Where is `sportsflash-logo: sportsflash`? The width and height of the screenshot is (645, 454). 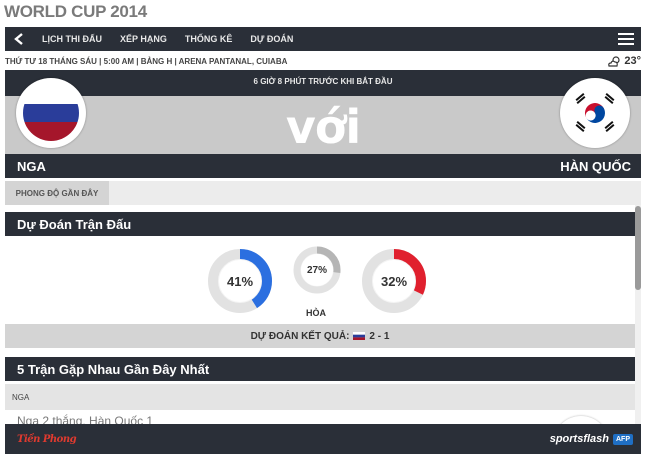
sportsflash-logo: sportsflash is located at coordinates (579, 439).